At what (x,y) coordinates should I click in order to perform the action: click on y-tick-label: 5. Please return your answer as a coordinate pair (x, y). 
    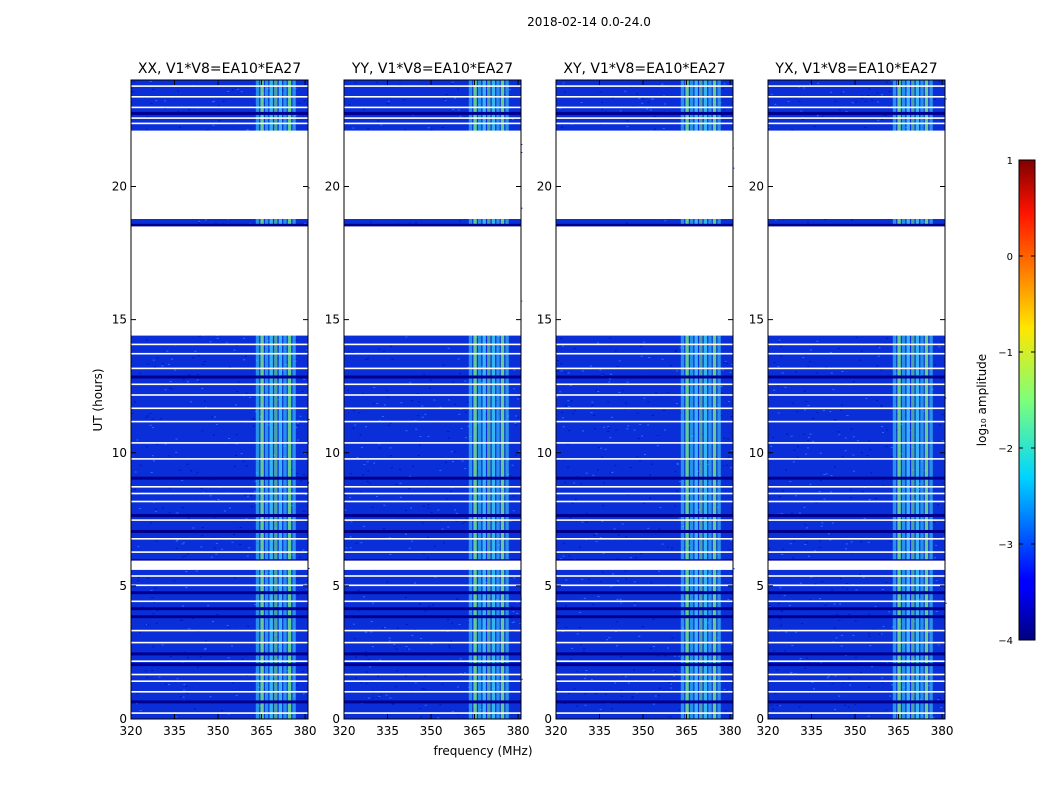
    Looking at the image, I should click on (548, 586).